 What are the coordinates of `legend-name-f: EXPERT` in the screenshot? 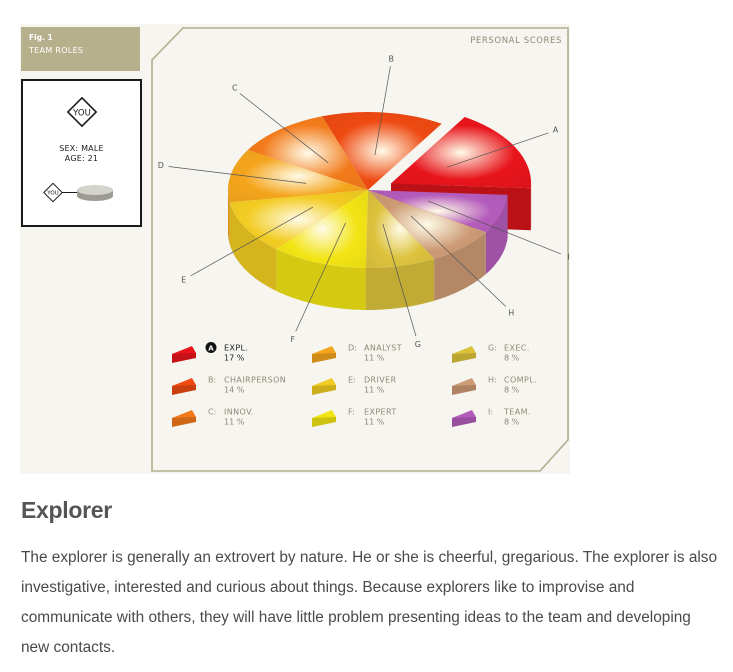 It's located at (380, 412).